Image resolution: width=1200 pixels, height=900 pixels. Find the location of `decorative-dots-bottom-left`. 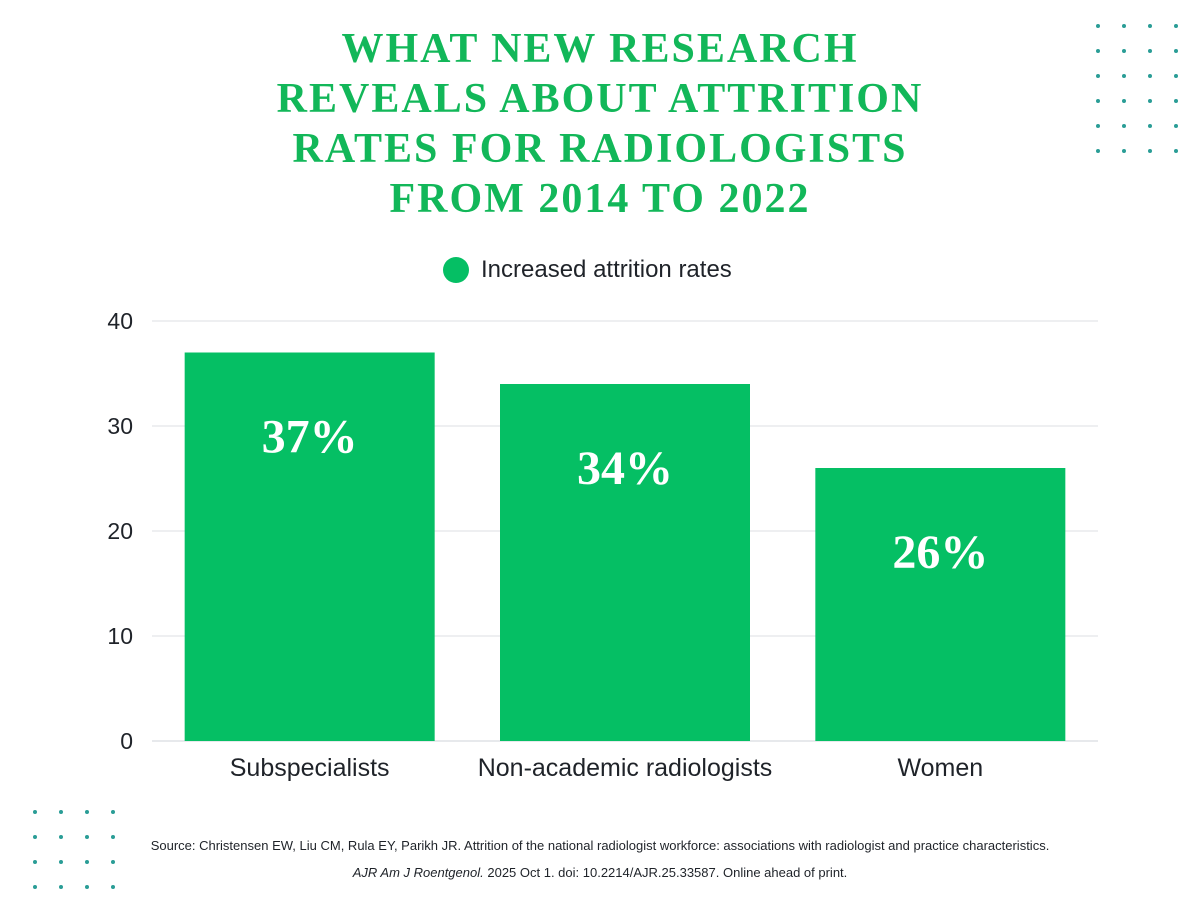

decorative-dots-bottom-left is located at coordinates (74, 849).